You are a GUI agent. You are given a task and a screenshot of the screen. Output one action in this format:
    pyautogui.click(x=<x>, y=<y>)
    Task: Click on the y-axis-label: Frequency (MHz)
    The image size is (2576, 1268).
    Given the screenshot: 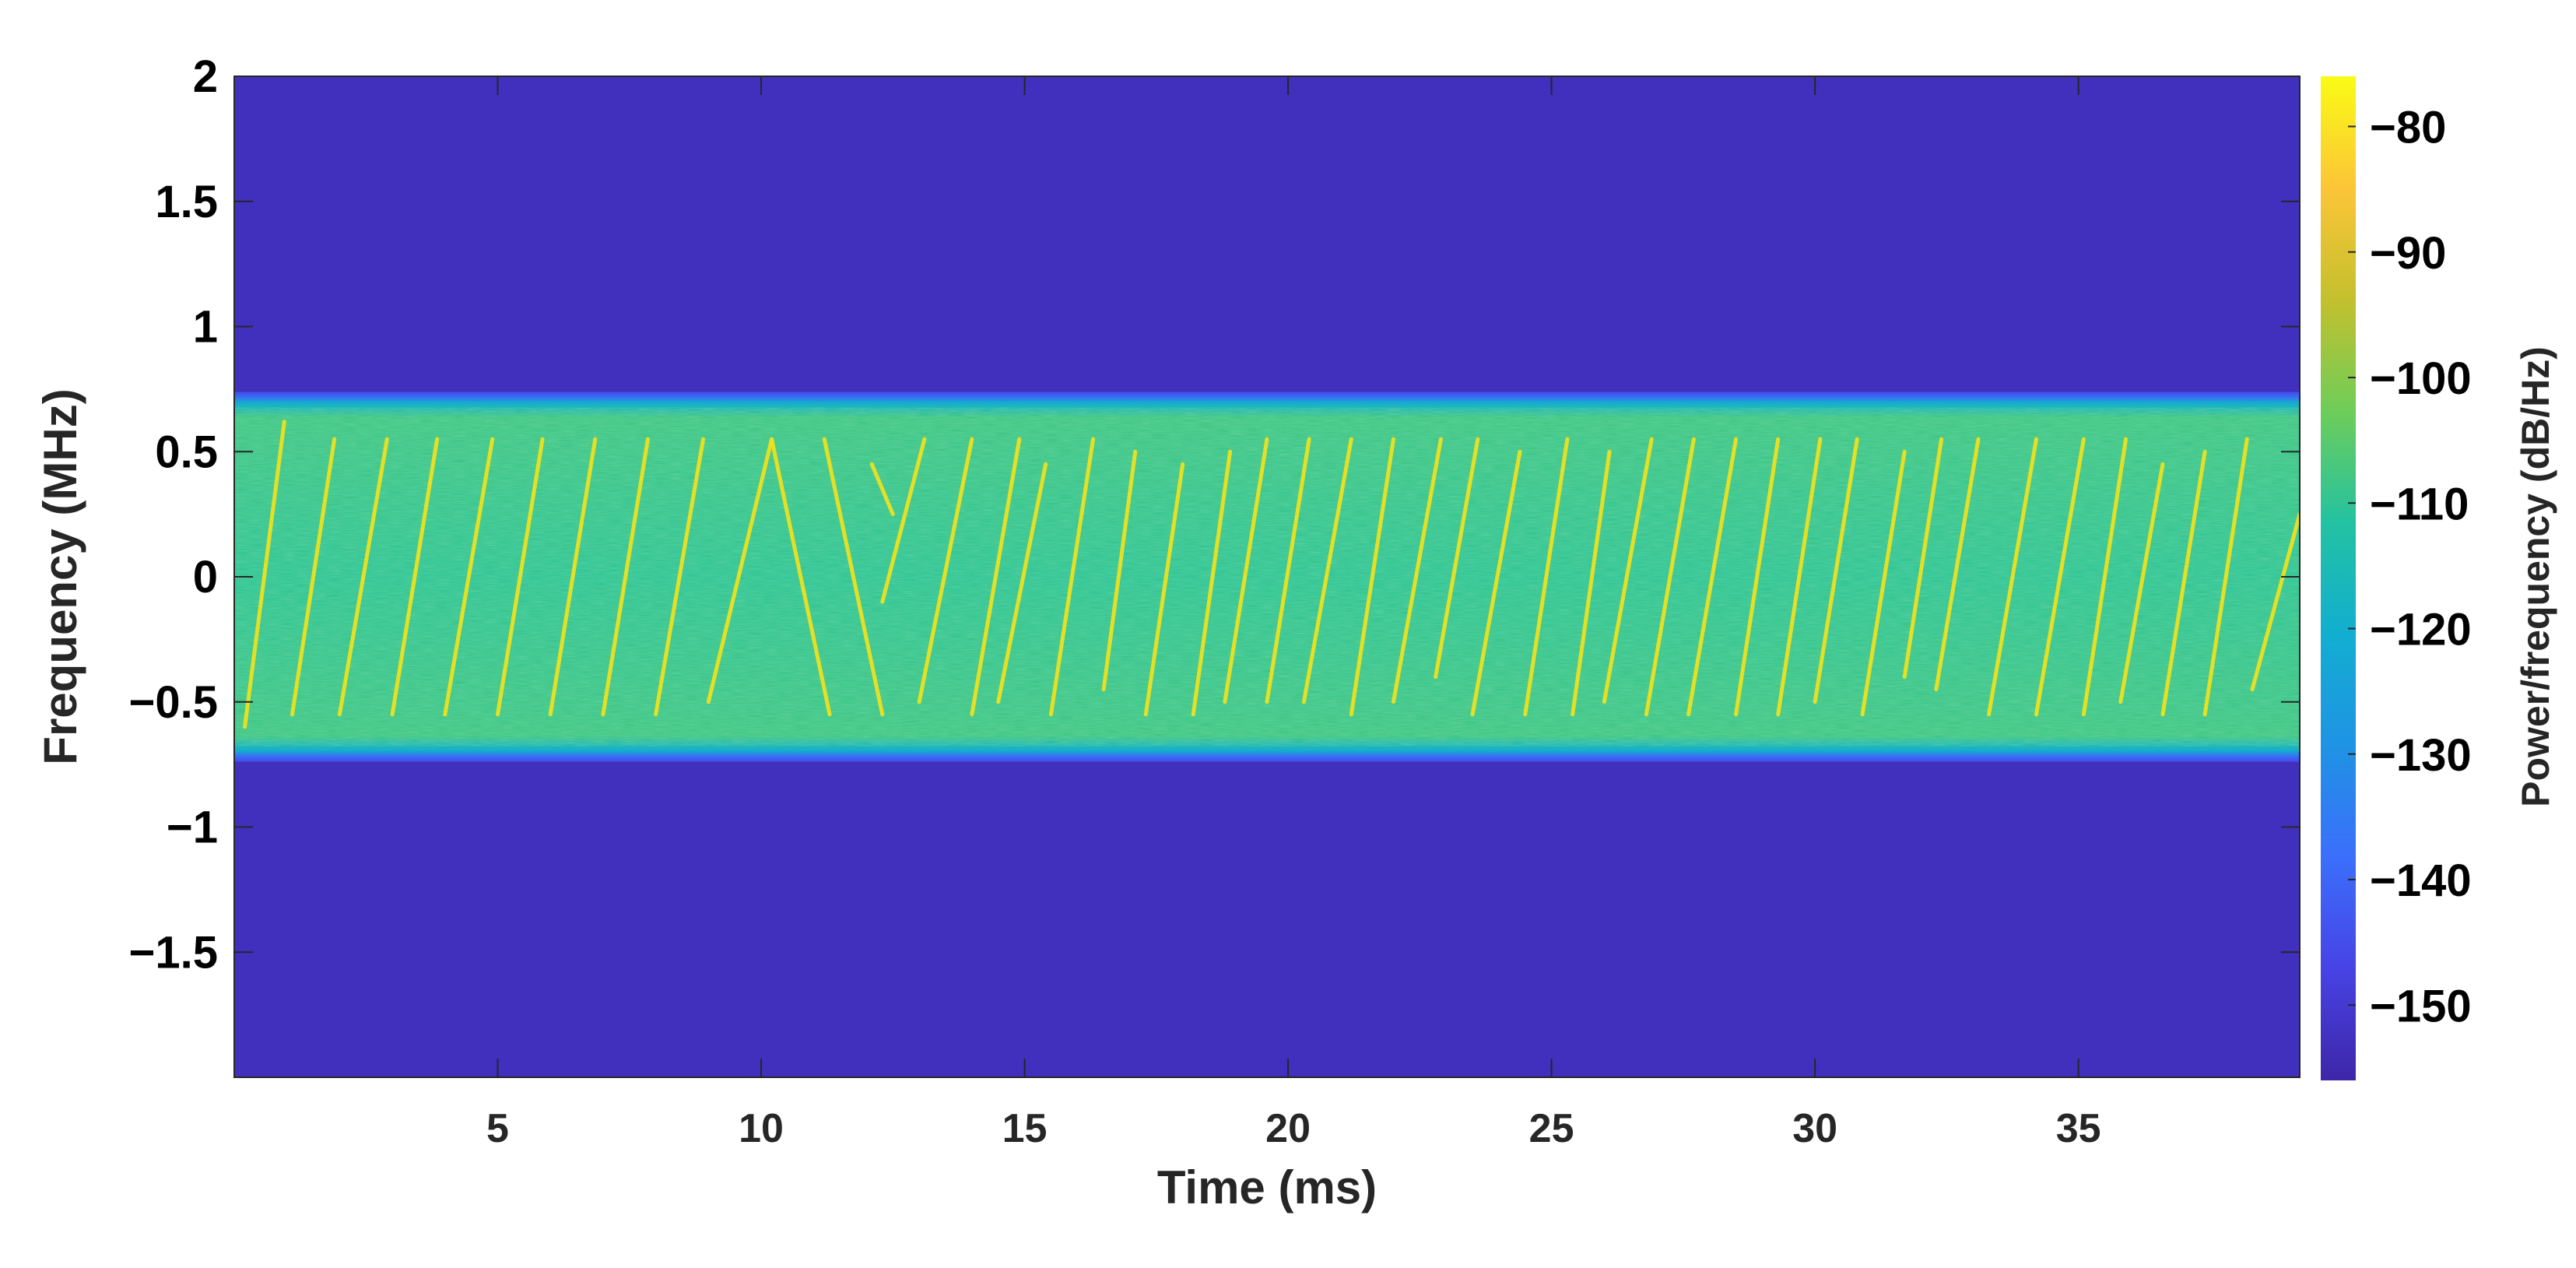 What is the action you would take?
    pyautogui.click(x=60, y=576)
    